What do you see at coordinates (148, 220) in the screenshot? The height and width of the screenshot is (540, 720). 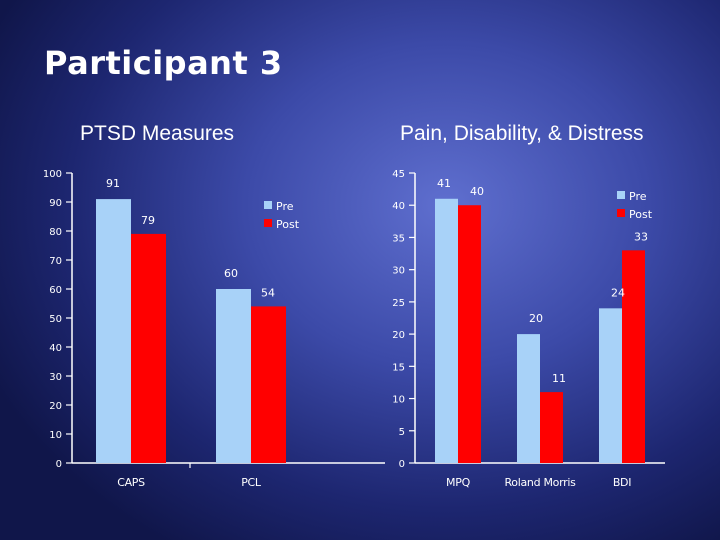 I see `data-label-post: 79` at bounding box center [148, 220].